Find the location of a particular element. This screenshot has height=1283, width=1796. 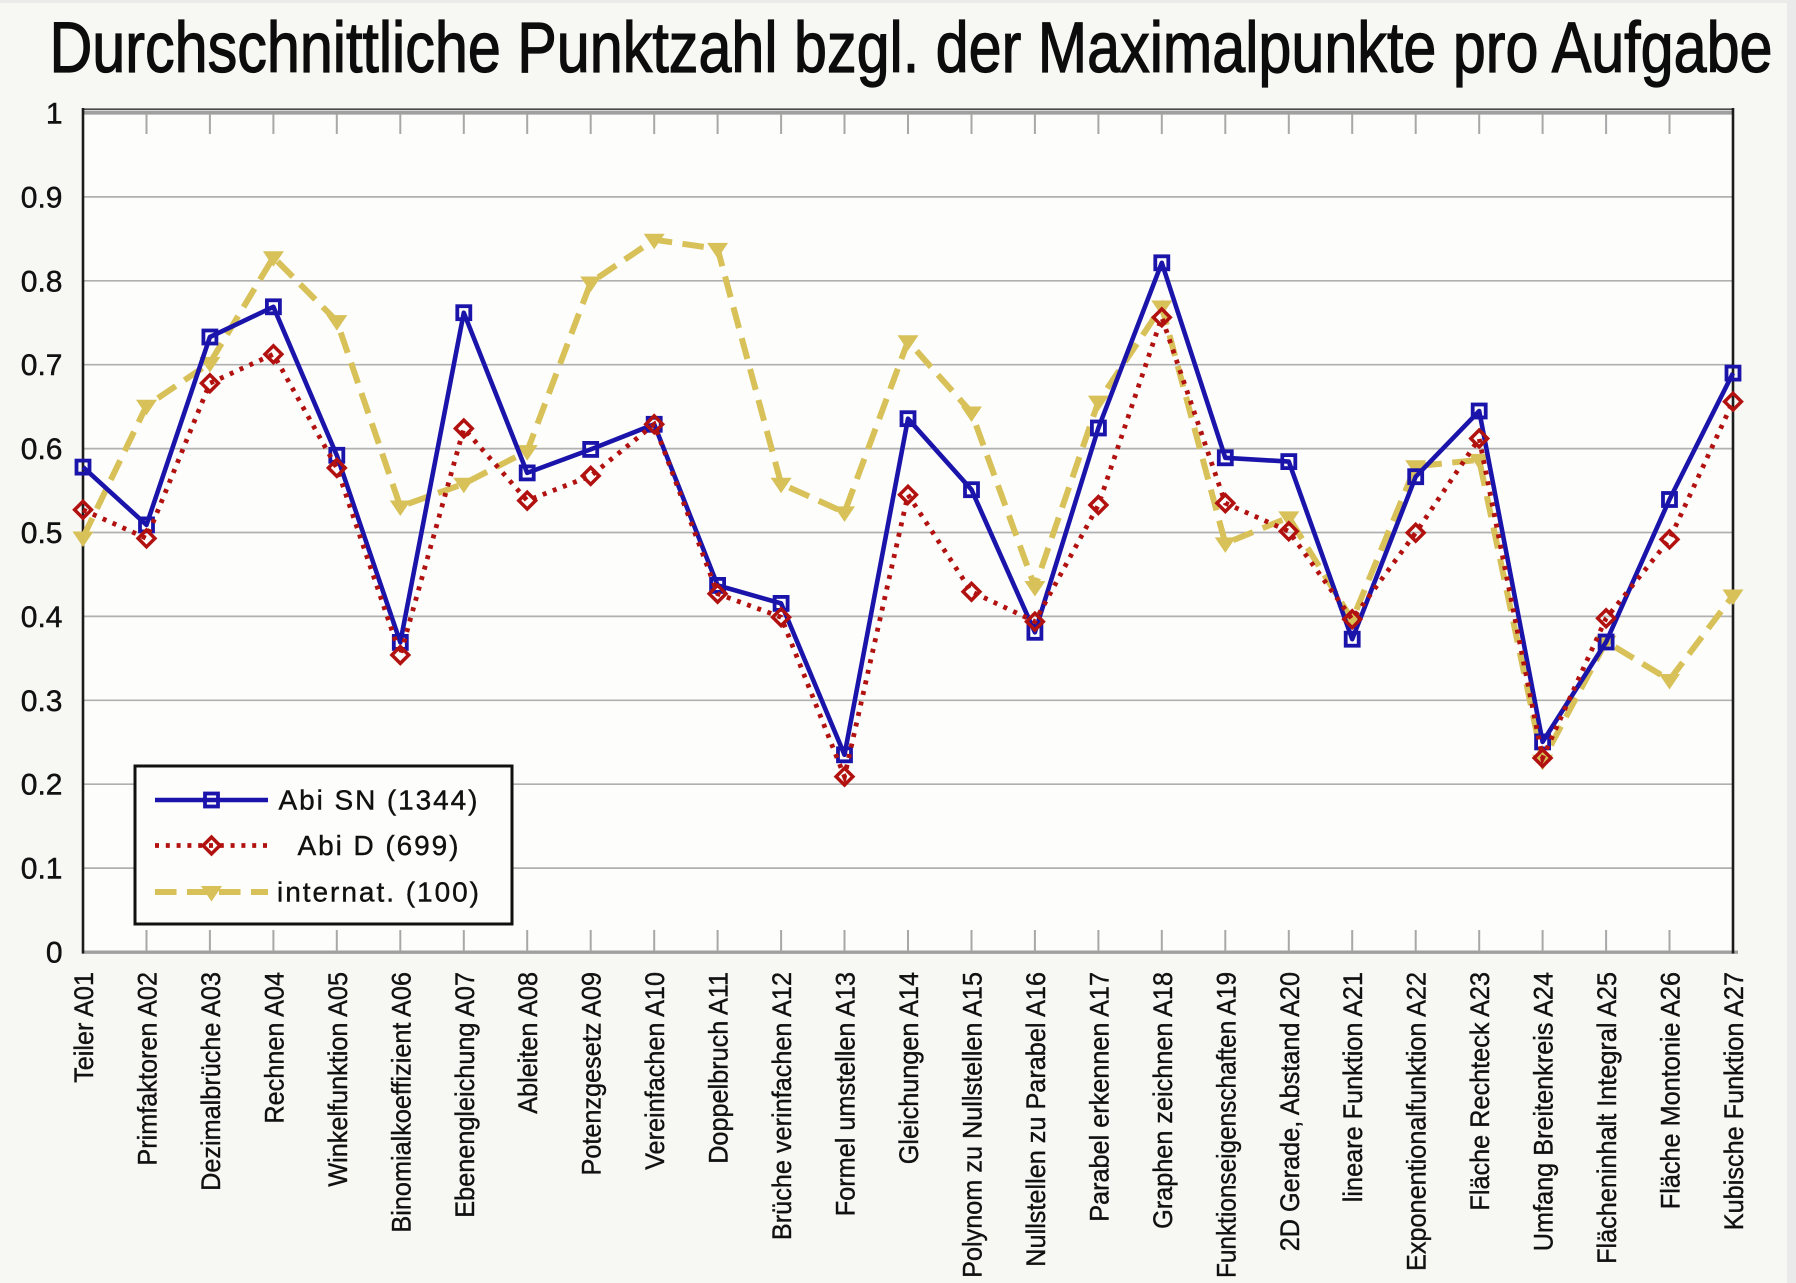

svg-text: 0.8 is located at coordinates (42, 281).